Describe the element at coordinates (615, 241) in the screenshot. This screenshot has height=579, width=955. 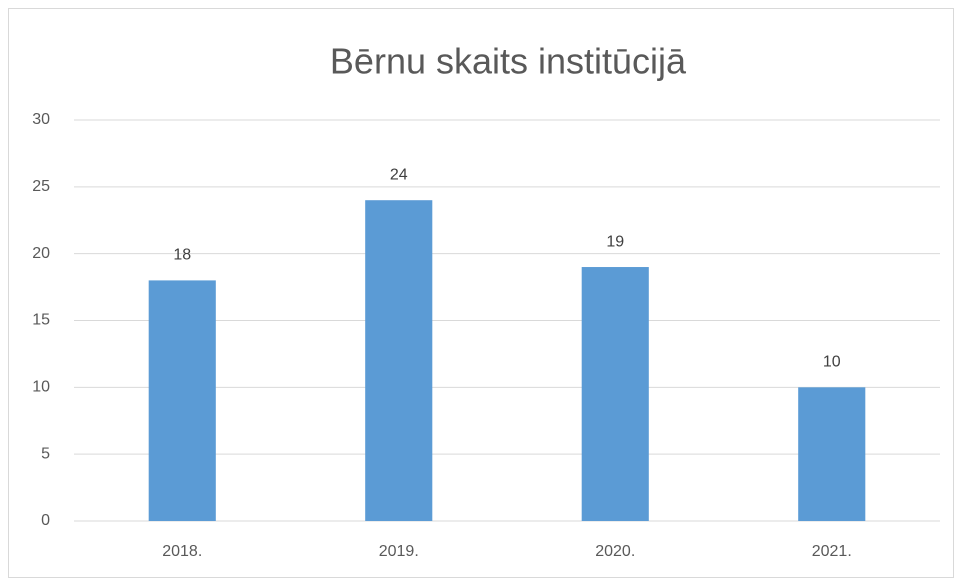
I see `data-label: 19` at that location.